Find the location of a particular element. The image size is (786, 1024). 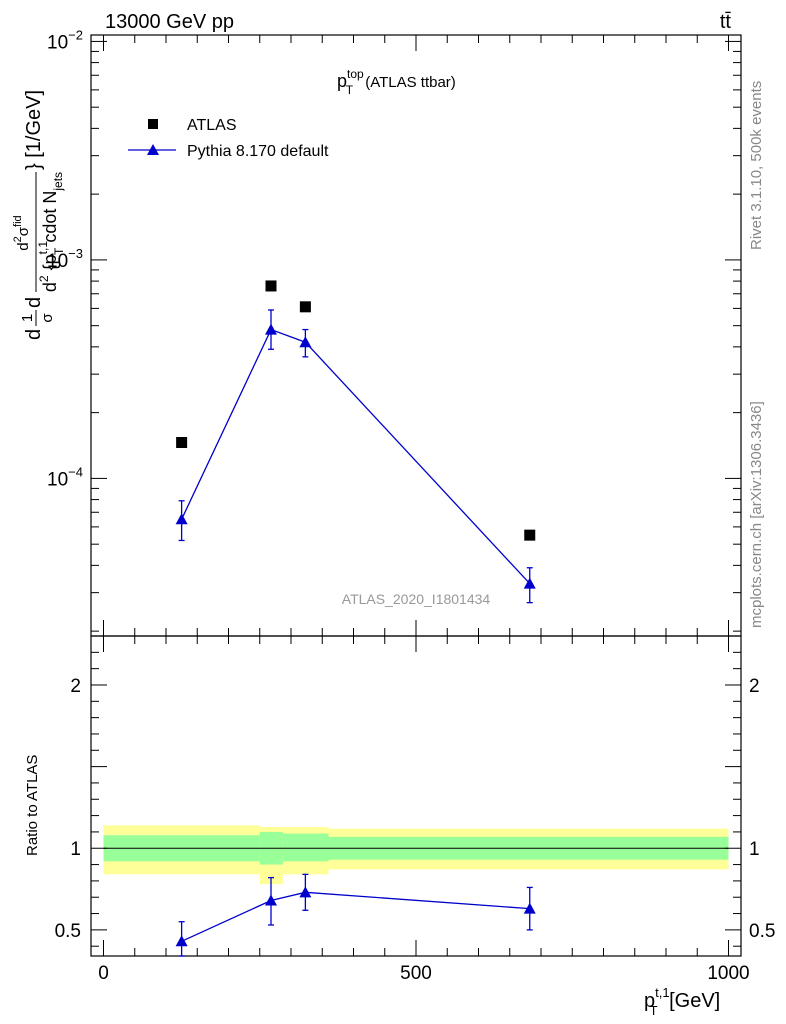

main-y-tick-label: 10⁻³ is located at coordinates (65, 259).